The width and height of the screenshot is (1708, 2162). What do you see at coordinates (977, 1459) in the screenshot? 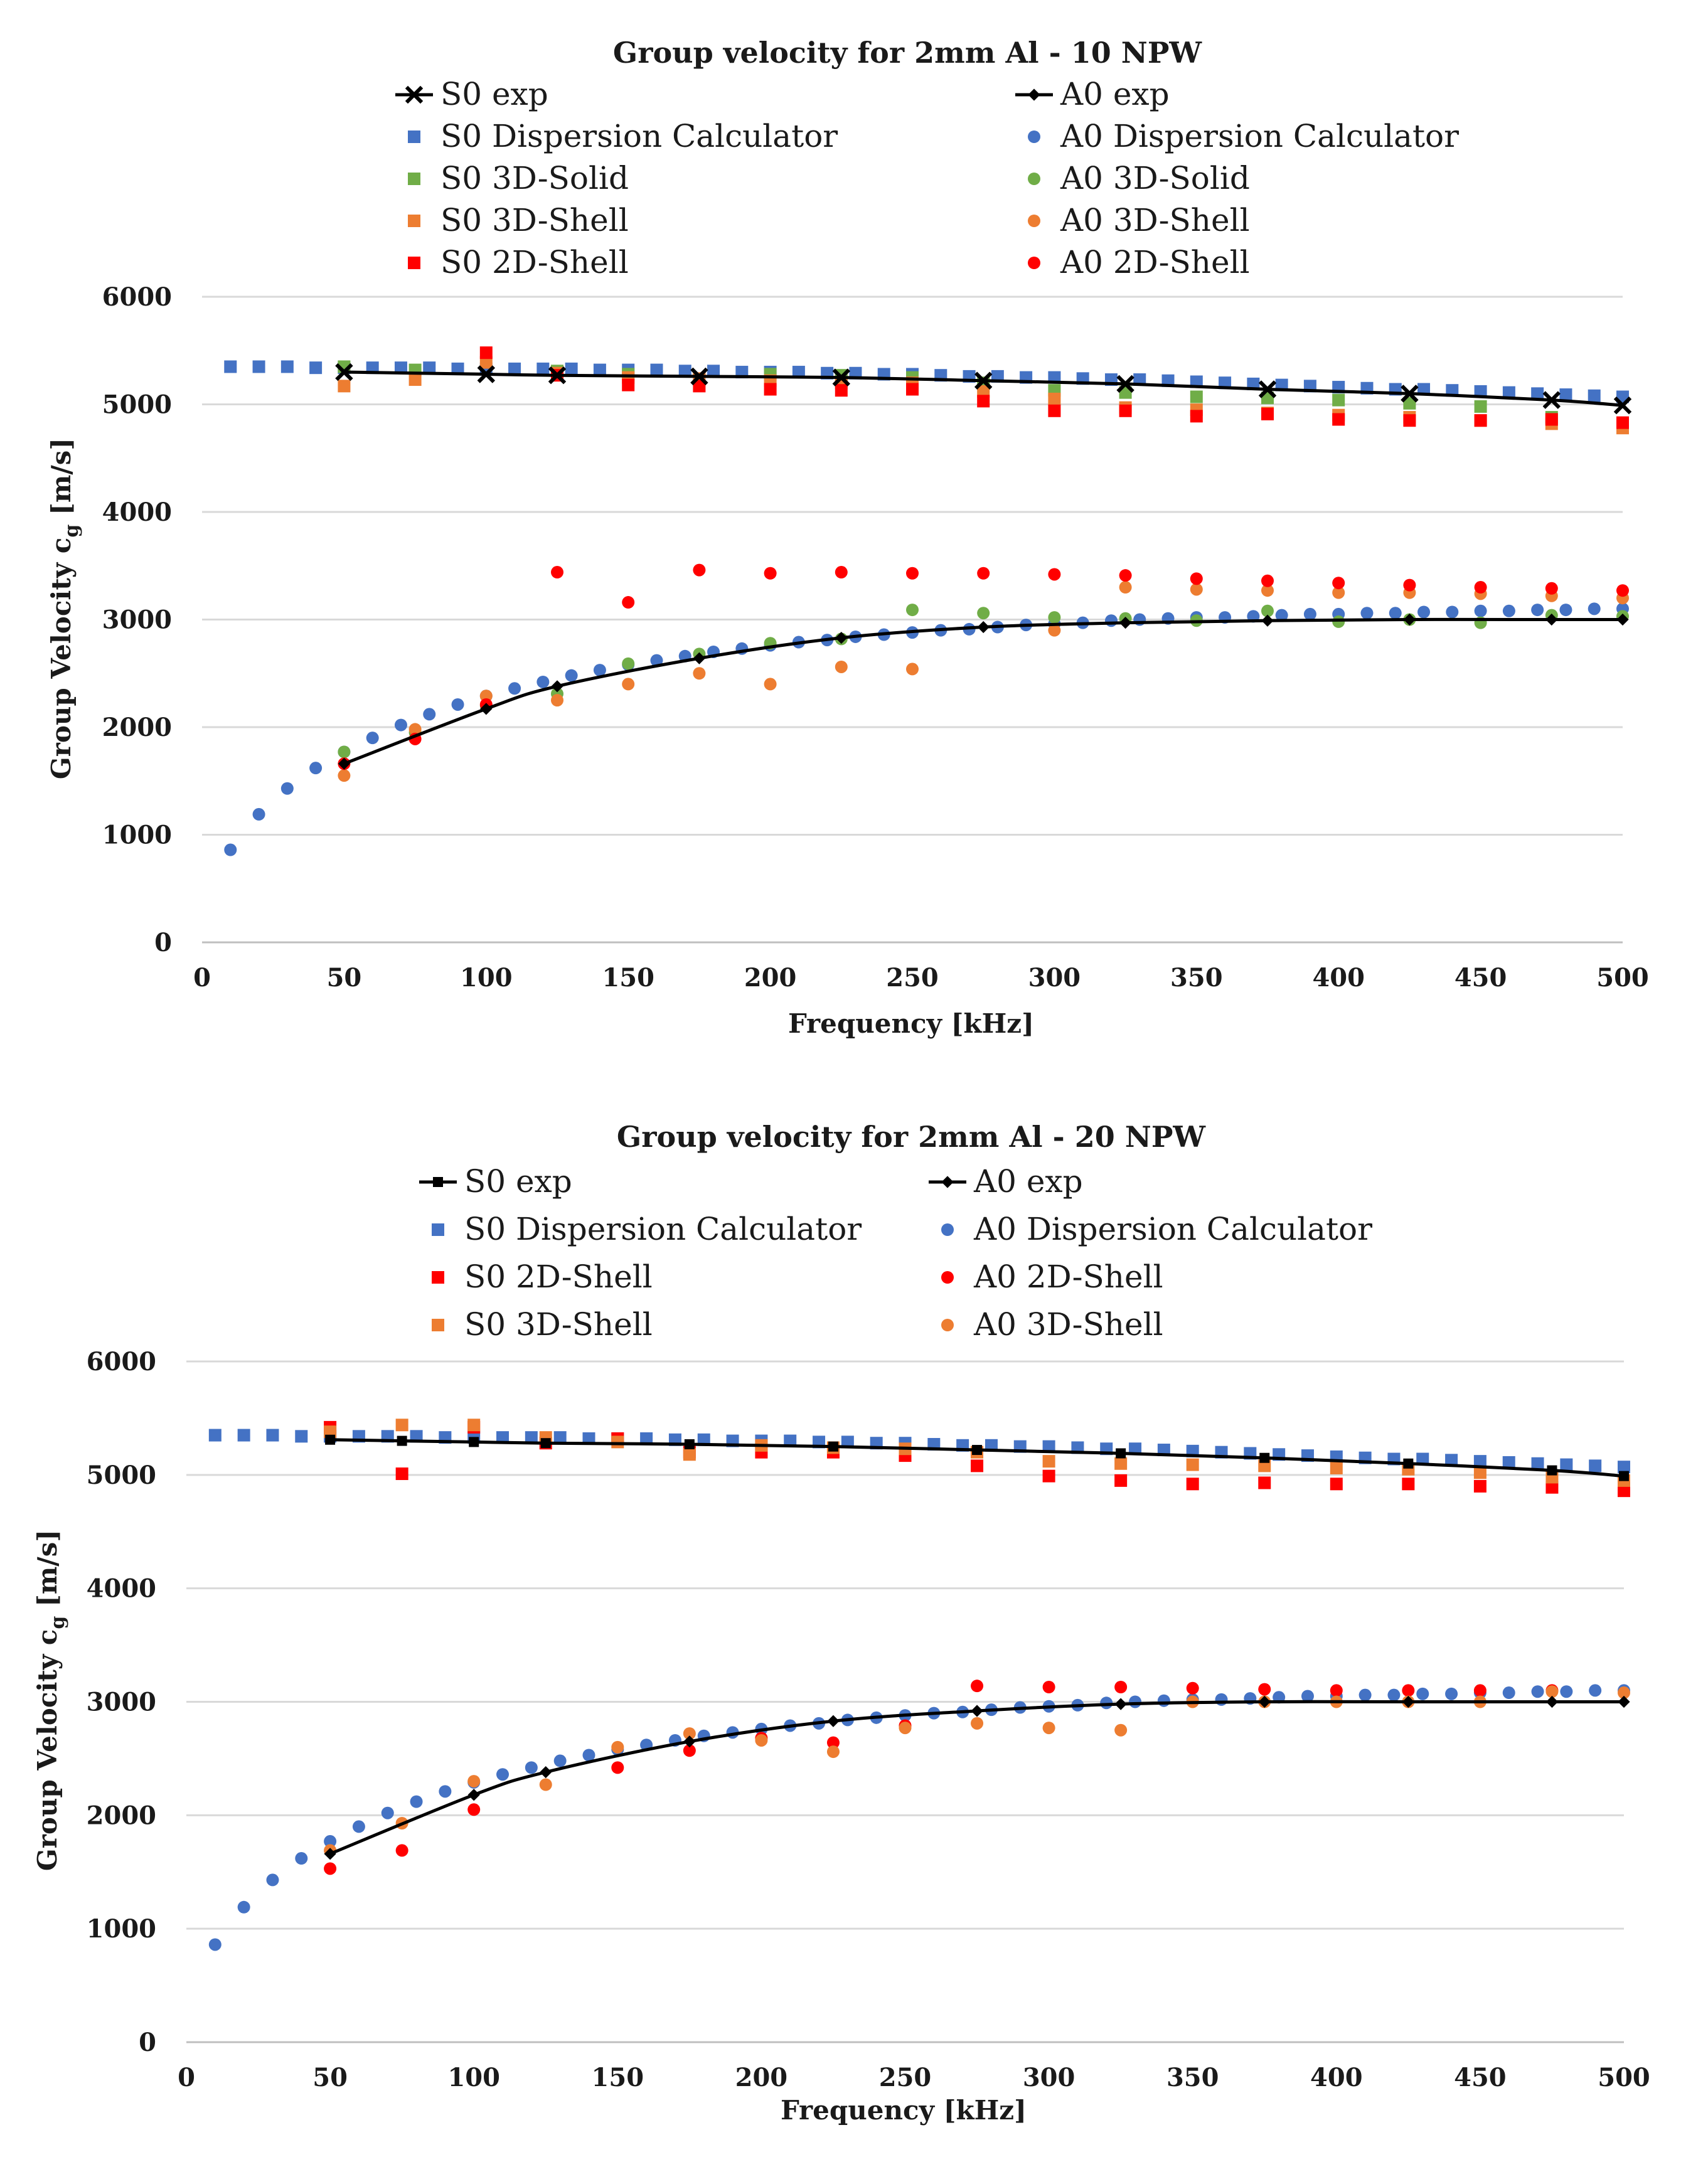
I see `chart-2-series-s0-2d-shell` at bounding box center [977, 1459].